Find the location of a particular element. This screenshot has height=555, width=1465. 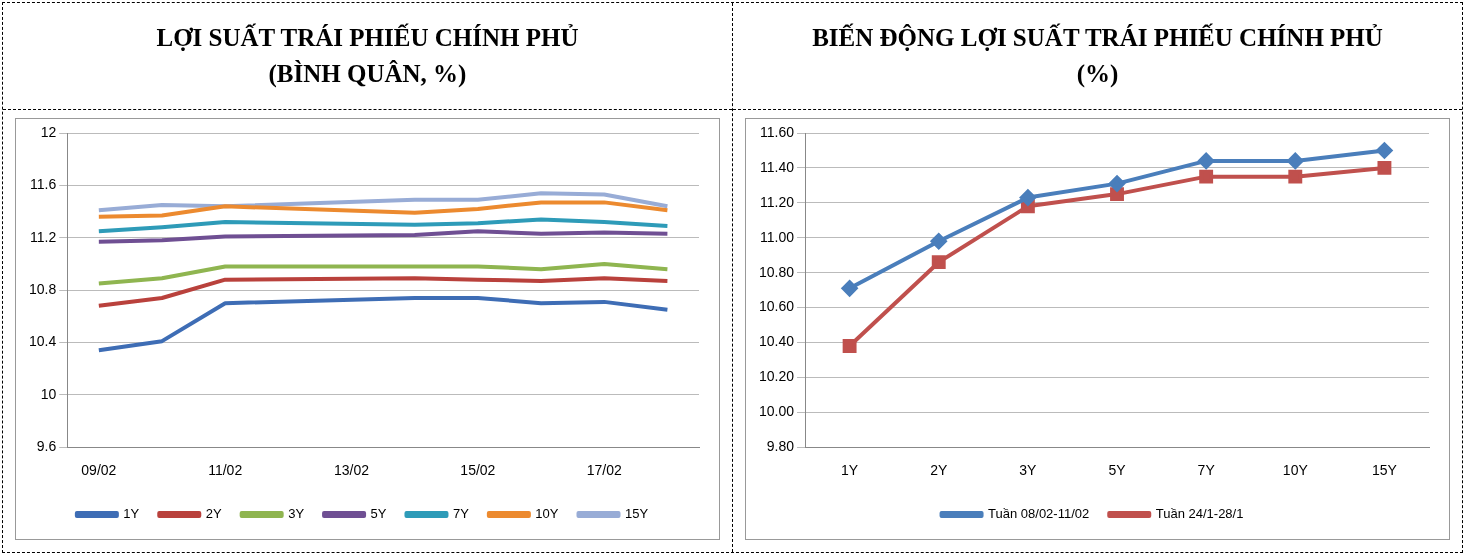

x-tick-label: 13/02 is located at coordinates (352, 470).